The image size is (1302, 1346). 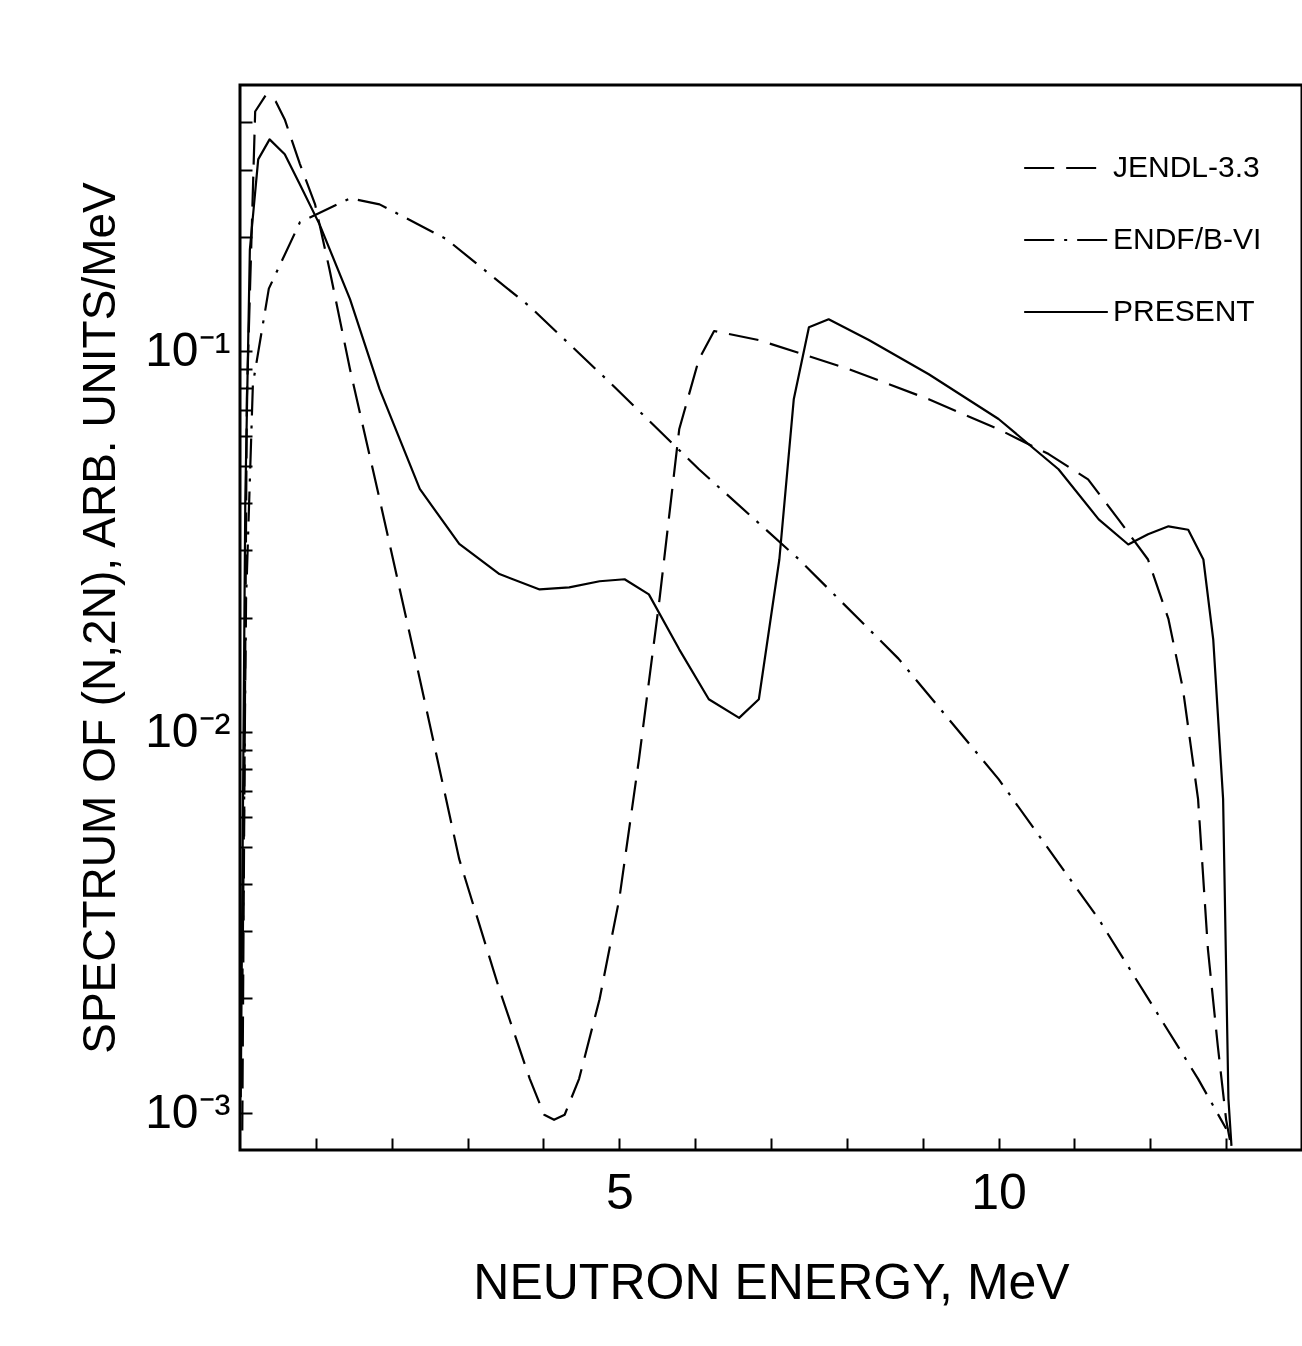 What do you see at coordinates (619, 1191) in the screenshot?
I see `x-tick-label: 5` at bounding box center [619, 1191].